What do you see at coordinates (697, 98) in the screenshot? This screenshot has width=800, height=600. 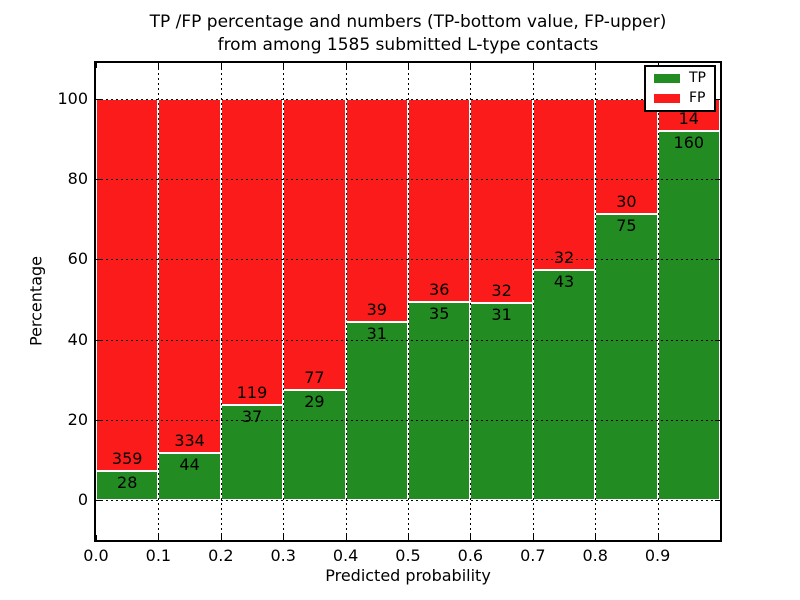 I see `legend-label-fp: FP` at bounding box center [697, 98].